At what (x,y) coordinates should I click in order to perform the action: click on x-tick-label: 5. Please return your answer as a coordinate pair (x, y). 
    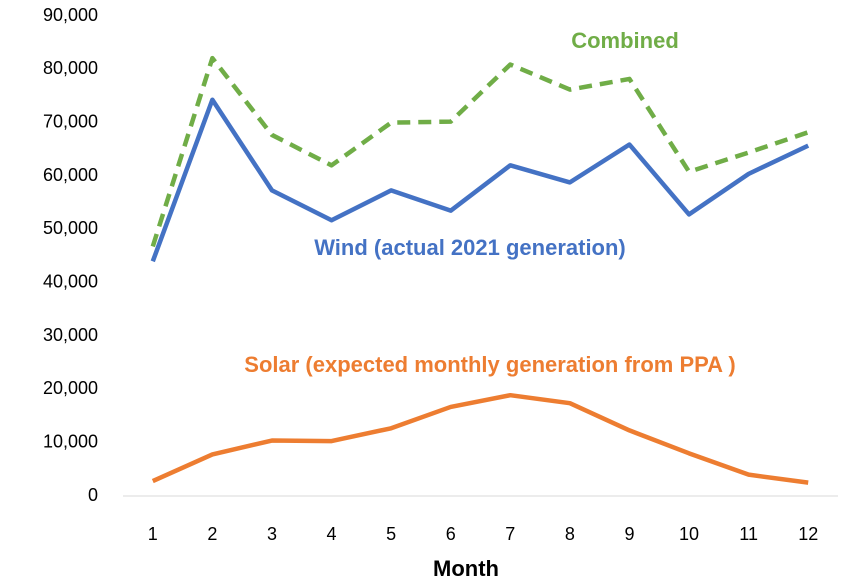
    Looking at the image, I should click on (391, 534).